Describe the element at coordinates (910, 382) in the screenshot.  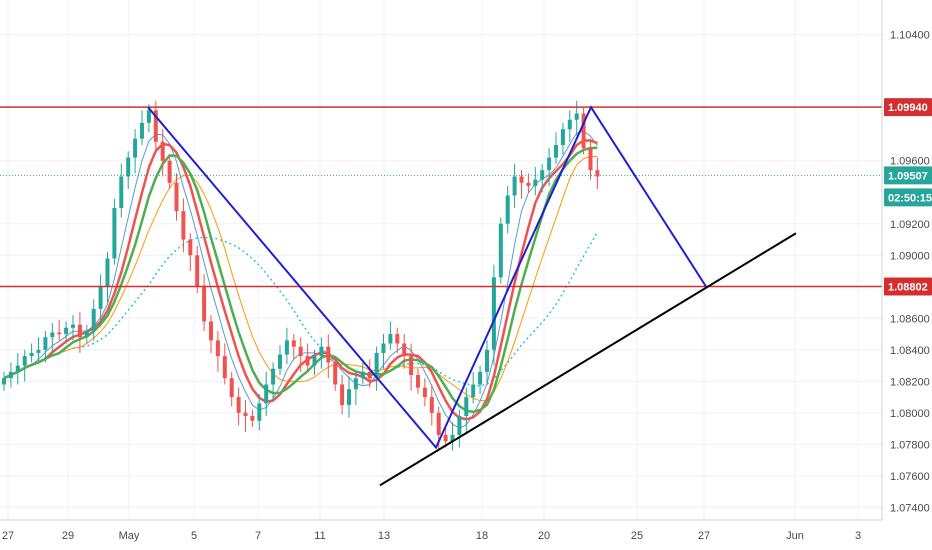
I see `y-tick-label: 1.08200` at that location.